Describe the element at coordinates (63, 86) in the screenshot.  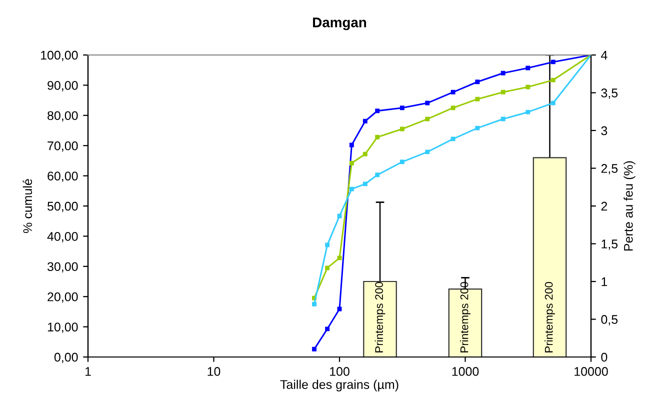
I see `y-tick-label: 90,00` at that location.